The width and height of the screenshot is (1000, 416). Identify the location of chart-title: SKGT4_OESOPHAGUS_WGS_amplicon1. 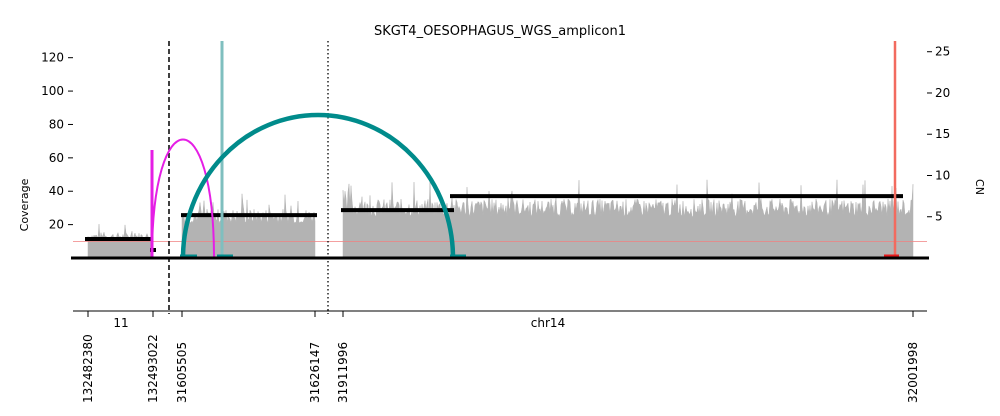
(500, 31).